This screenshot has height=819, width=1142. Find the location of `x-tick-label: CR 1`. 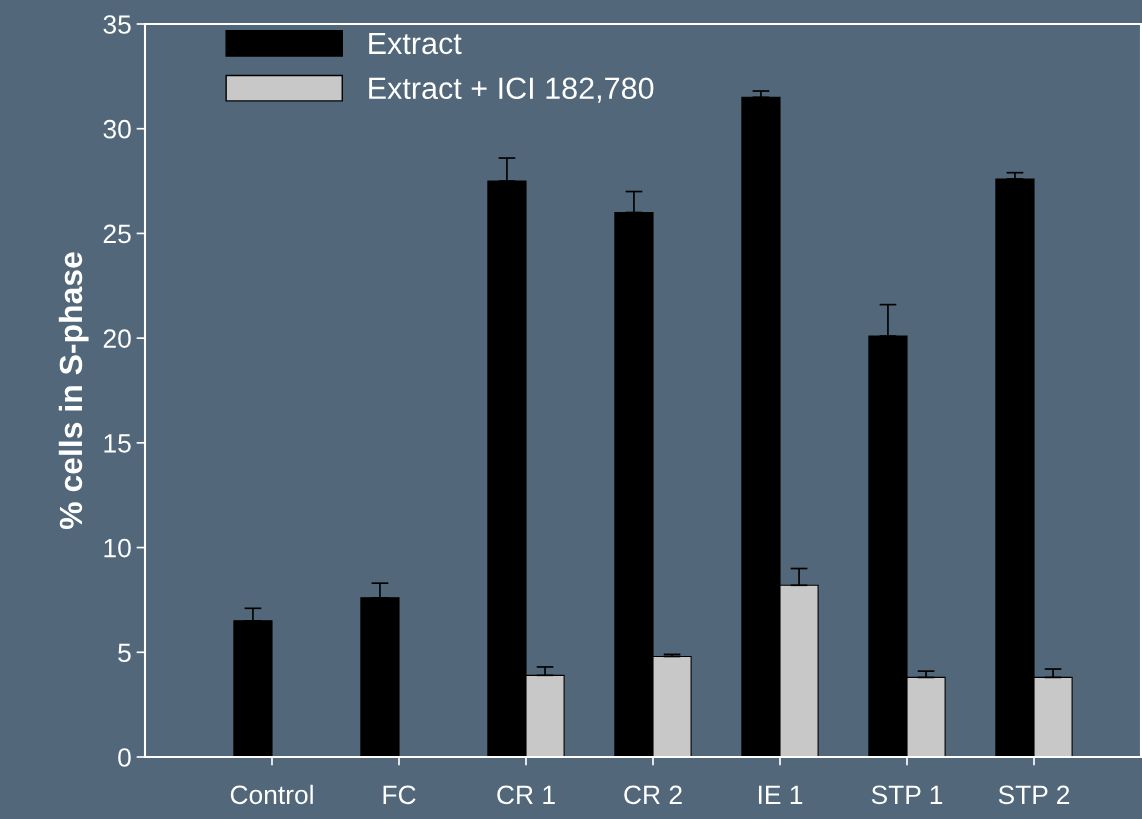

x-tick-label: CR 1 is located at coordinates (526, 795).